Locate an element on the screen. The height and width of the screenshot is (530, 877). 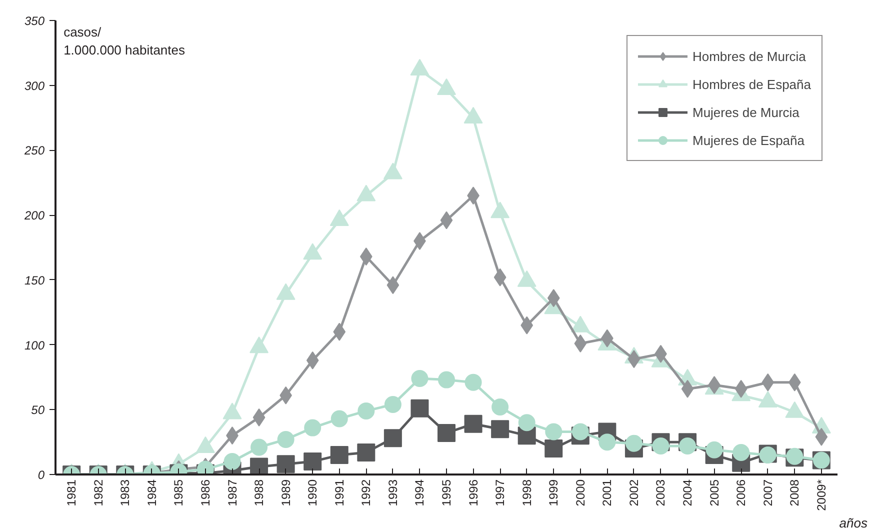
x-tick-label: 2001 is located at coordinates (607, 492).